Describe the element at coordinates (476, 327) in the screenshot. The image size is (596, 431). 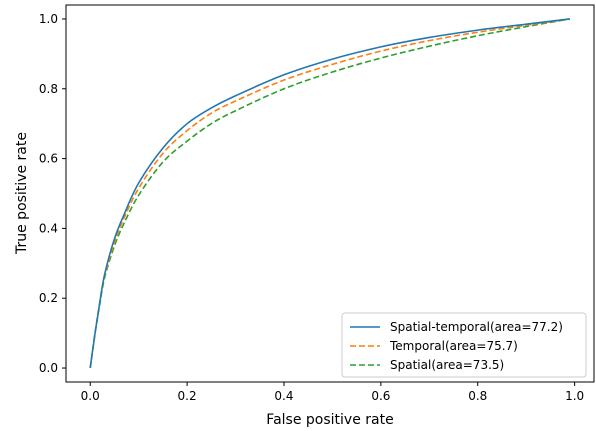
I see `legend-label: Spatial-temporal(area=77.2)` at that location.